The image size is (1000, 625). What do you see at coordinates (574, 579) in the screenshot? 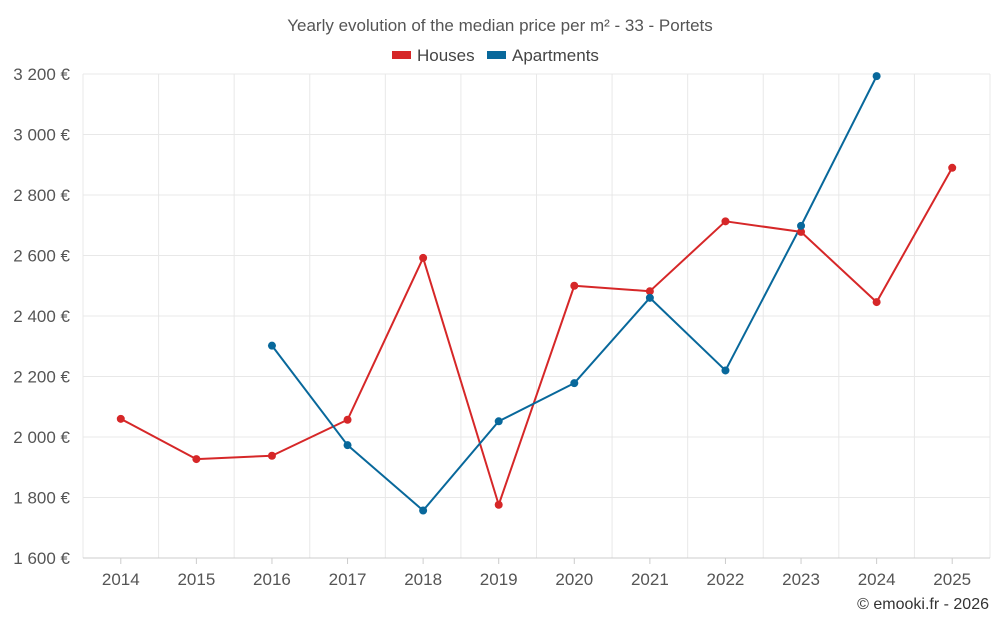
I see `x-tick-label: 2020` at bounding box center [574, 579].